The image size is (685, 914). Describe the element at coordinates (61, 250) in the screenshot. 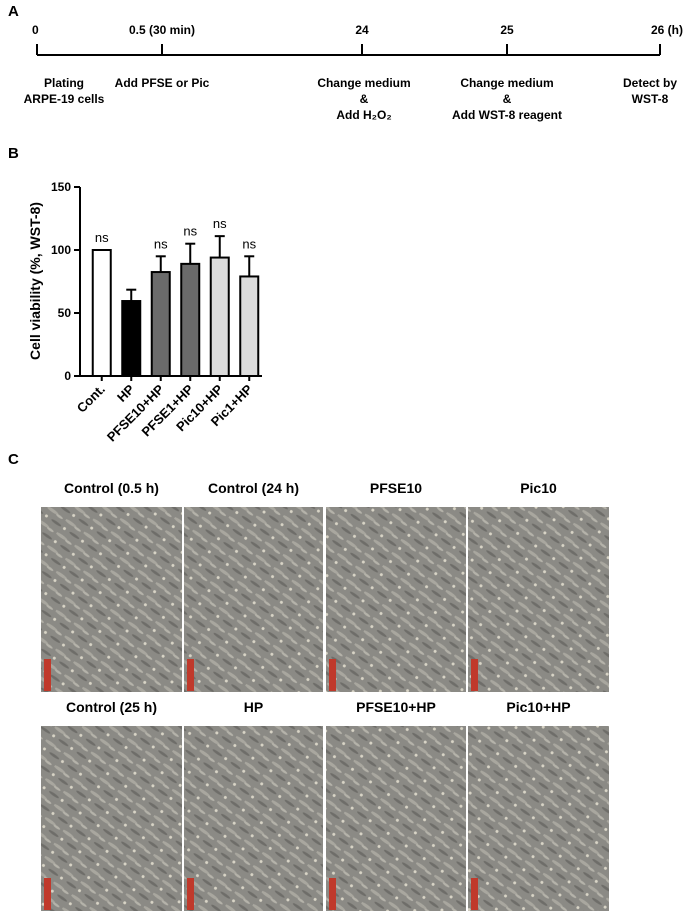

I see `y-tick-label: 100` at that location.